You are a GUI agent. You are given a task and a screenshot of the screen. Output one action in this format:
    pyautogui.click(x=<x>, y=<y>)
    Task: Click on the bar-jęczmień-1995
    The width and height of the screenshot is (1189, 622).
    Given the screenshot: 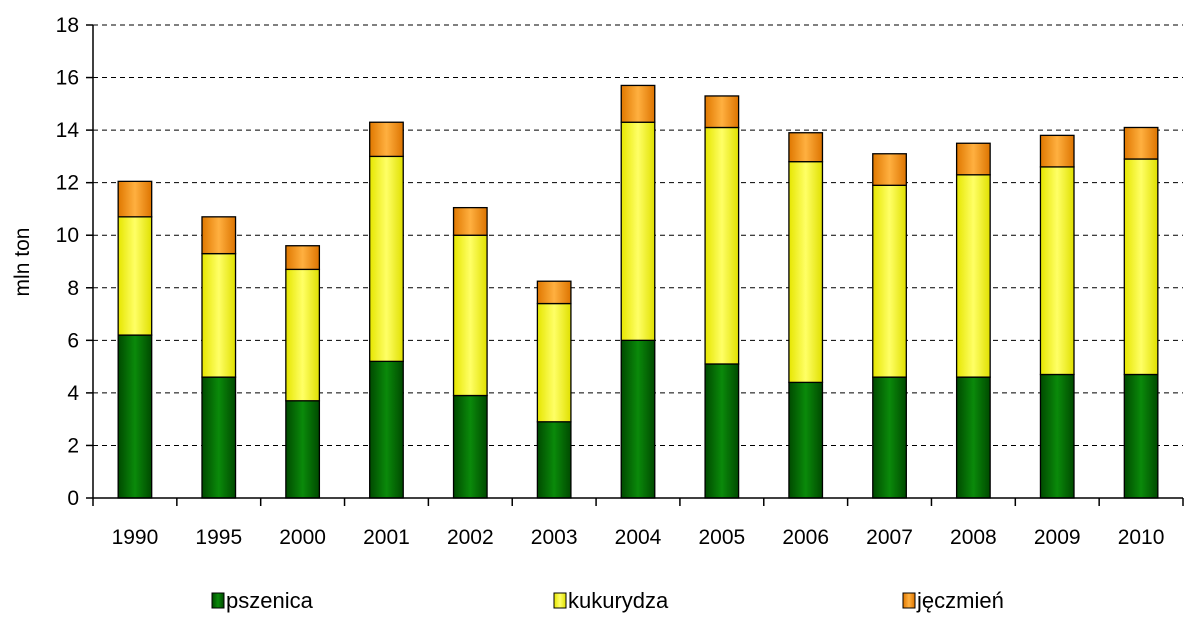 What is the action you would take?
    pyautogui.click(x=219, y=235)
    